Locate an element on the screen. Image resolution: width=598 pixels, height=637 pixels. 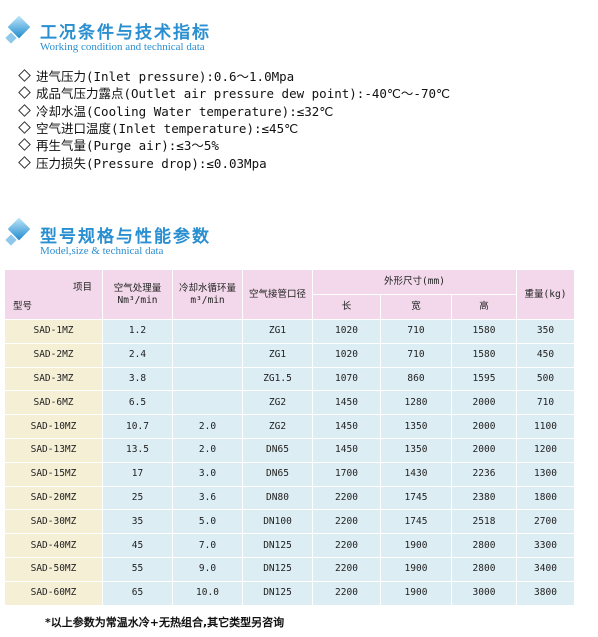
table-cell: 5.0 is located at coordinates (208, 522).